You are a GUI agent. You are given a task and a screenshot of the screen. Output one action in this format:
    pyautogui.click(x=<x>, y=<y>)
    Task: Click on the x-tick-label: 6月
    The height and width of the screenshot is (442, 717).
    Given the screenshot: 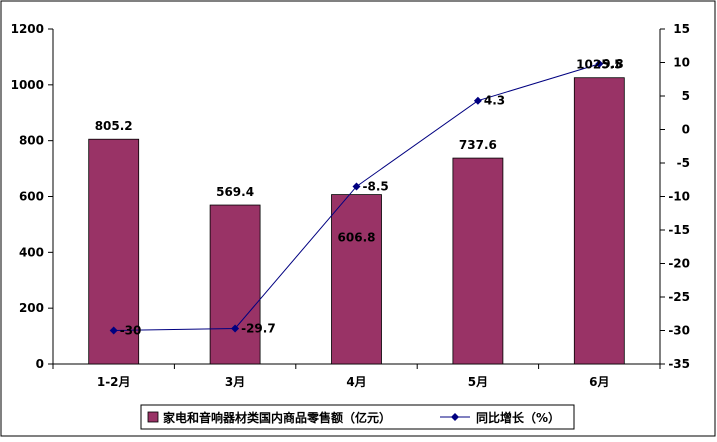 What is the action you would take?
    pyautogui.click(x=599, y=382)
    